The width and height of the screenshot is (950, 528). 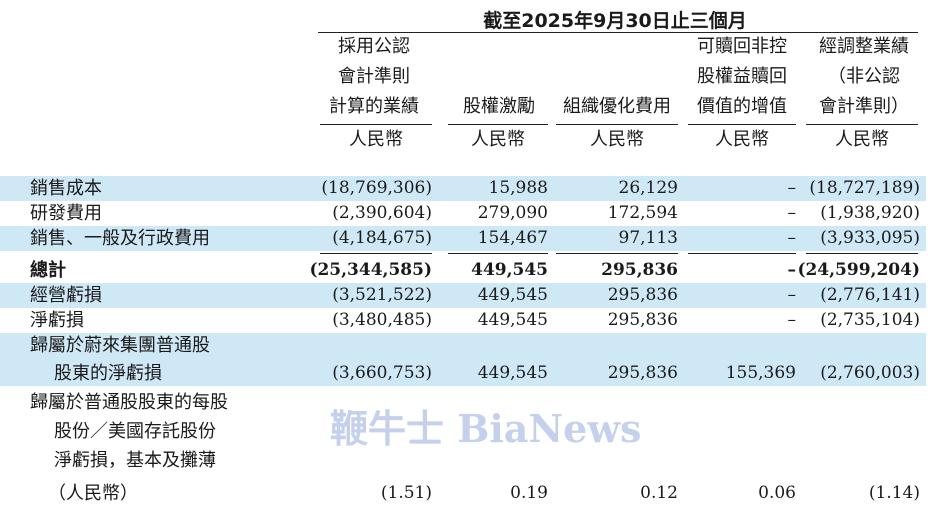 What do you see at coordinates (376, 188) in the screenshot?
I see `cell-gaap: (18,769,306)` at bounding box center [376, 188].